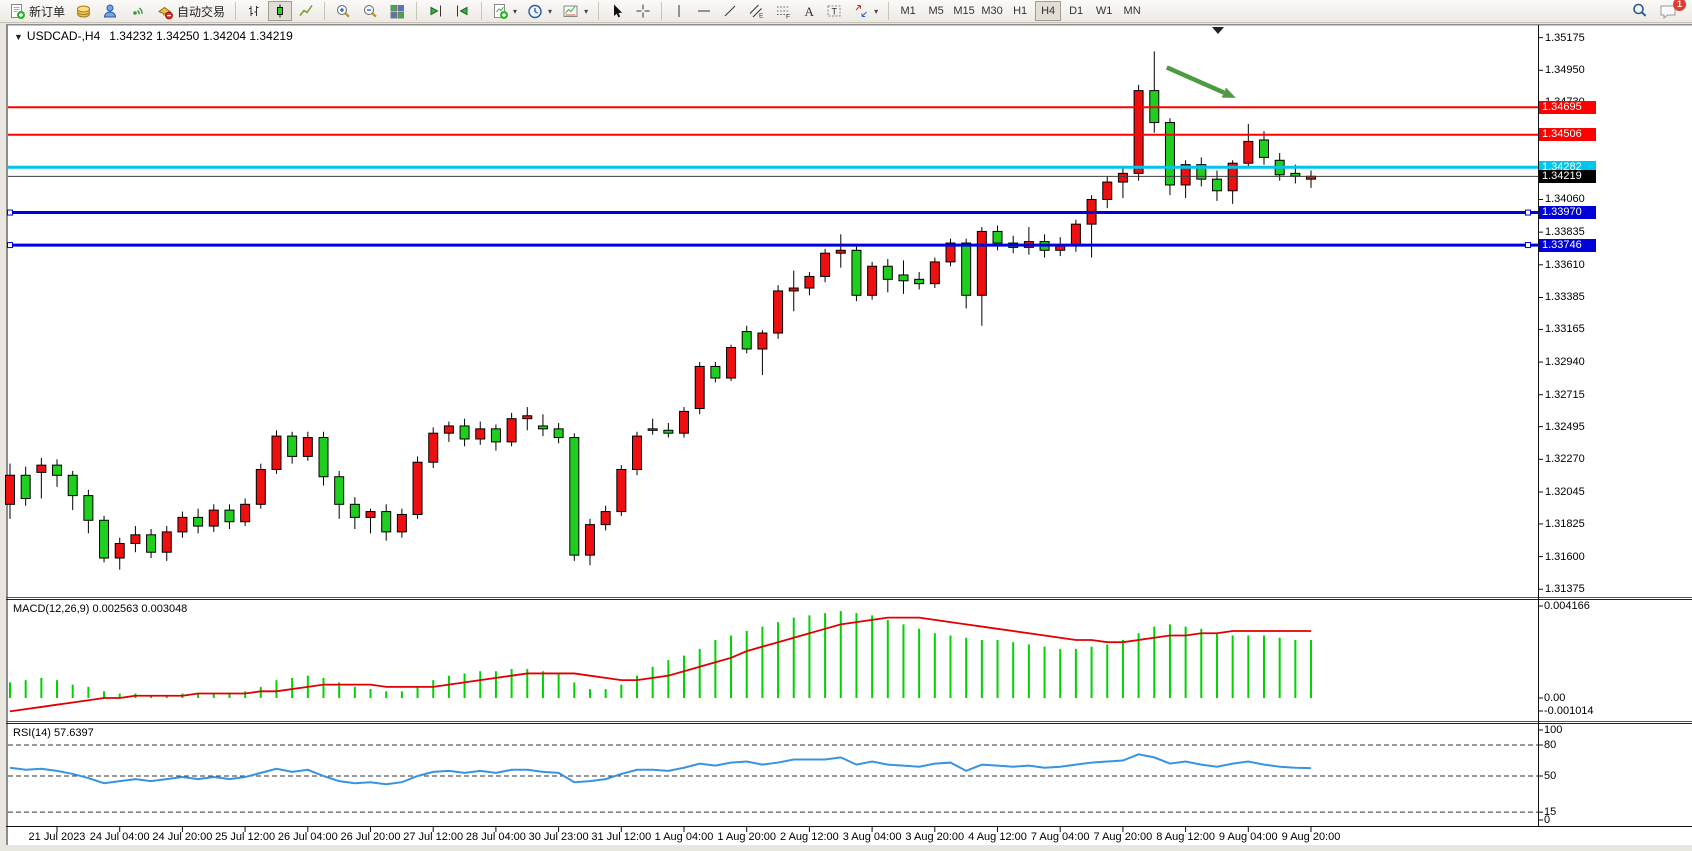 Image resolution: width=1692 pixels, height=851 pixels. Describe the element at coordinates (165, 12) in the screenshot. I see `algo-trading-icon` at that location.